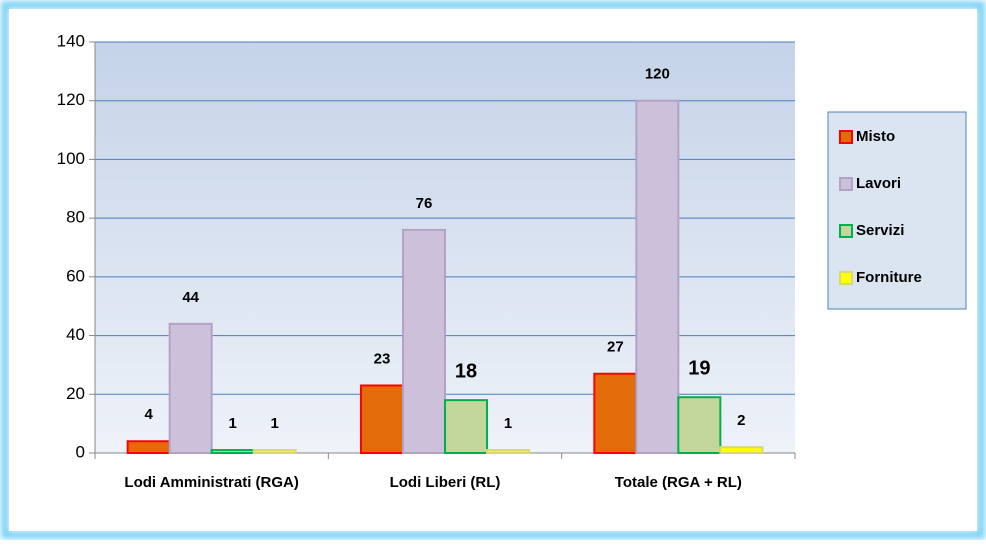  I want to click on x-tick-label: Totale (RGA + RL), so click(678, 482).